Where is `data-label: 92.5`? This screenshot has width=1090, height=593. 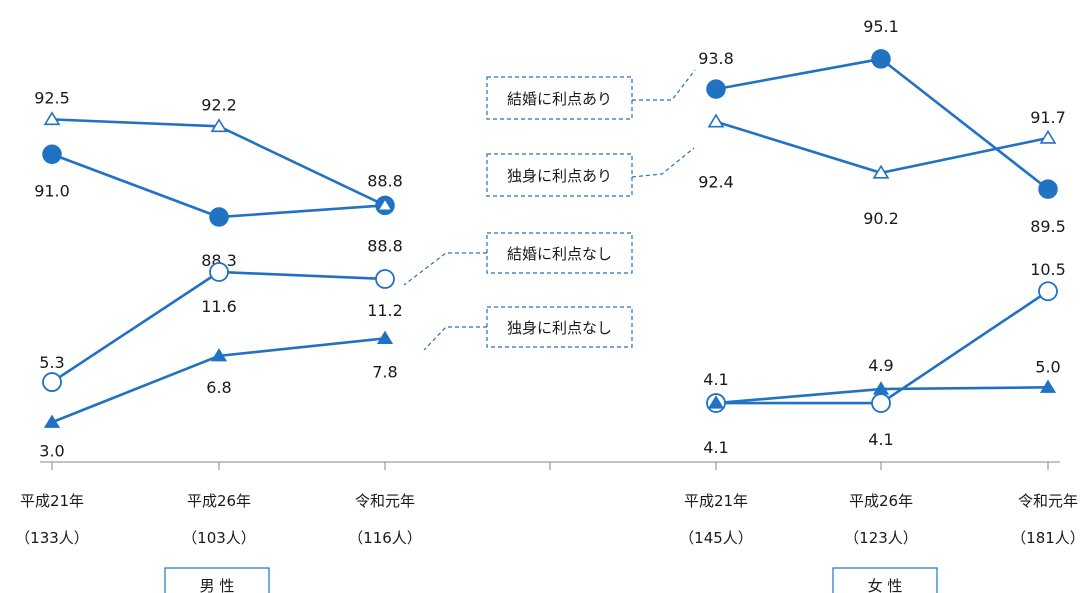
data-label: 92.5 is located at coordinates (52, 97).